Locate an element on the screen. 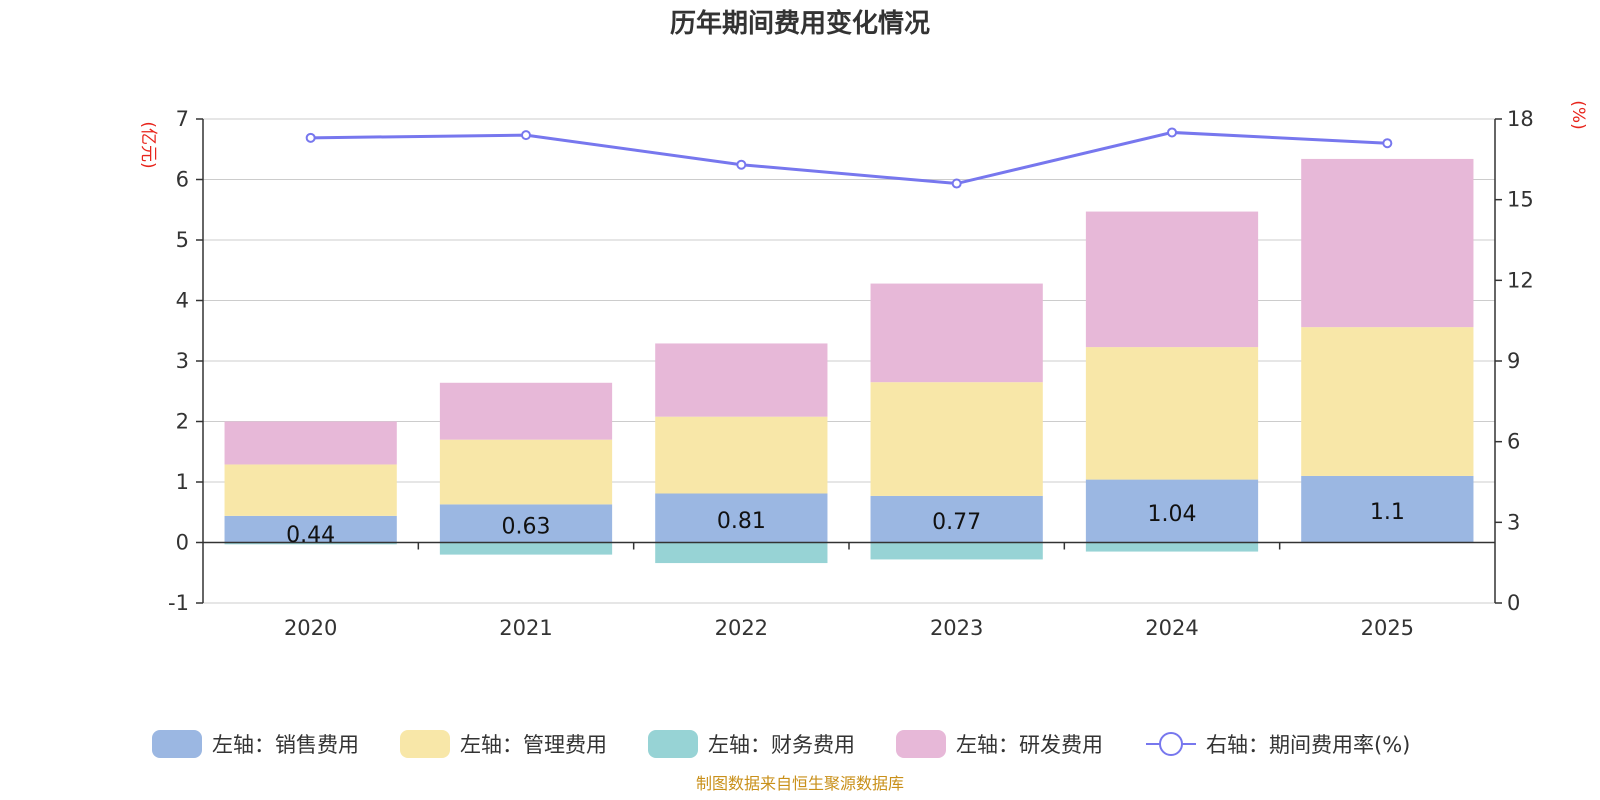 The height and width of the screenshot is (800, 1600). legend-swatch-marker is located at coordinates (1171, 744).